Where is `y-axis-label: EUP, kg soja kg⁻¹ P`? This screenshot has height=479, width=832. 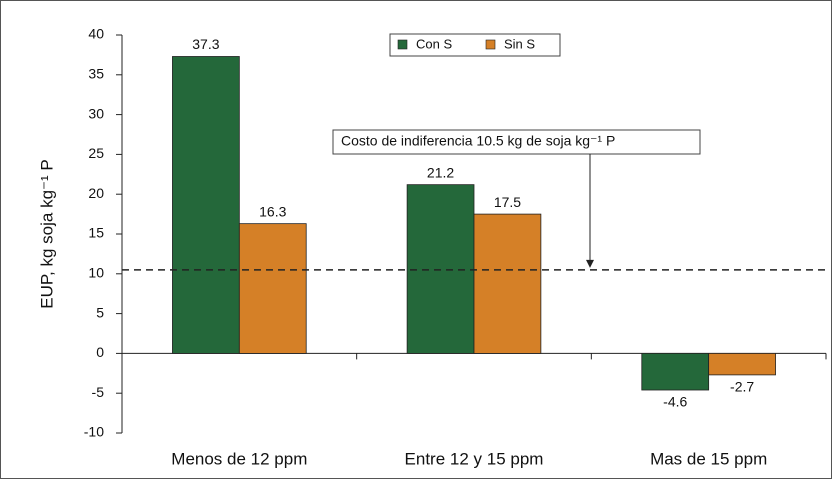
y-axis-label: EUP, kg soja kg⁻¹ P is located at coordinates (46, 233).